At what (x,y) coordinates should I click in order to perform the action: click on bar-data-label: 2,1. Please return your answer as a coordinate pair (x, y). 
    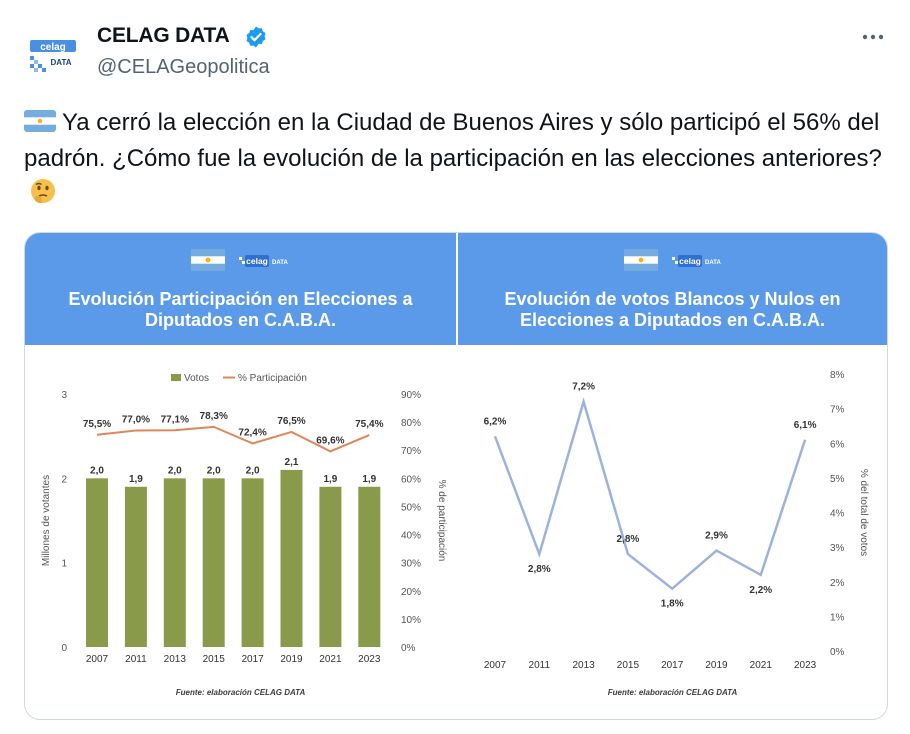
    Looking at the image, I should click on (292, 462).